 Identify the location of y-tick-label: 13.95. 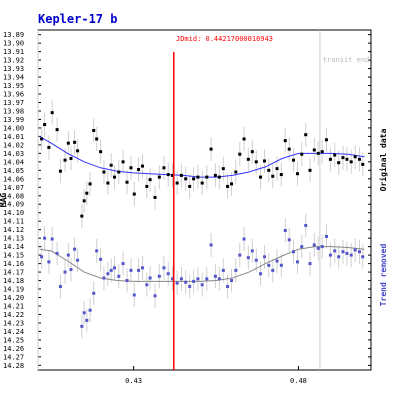
(13, 86).